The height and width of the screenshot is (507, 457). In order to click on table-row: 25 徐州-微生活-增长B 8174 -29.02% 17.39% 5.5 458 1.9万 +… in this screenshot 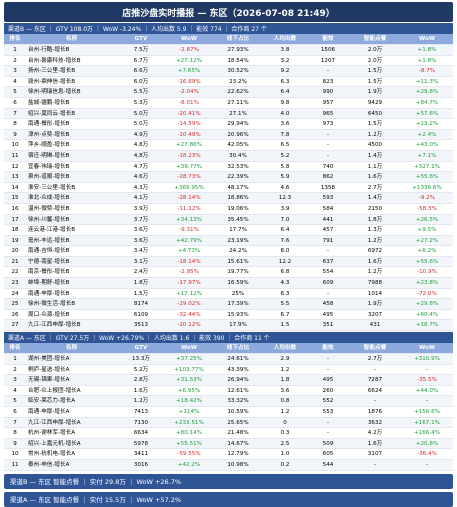, I will do `click(228, 304)`.